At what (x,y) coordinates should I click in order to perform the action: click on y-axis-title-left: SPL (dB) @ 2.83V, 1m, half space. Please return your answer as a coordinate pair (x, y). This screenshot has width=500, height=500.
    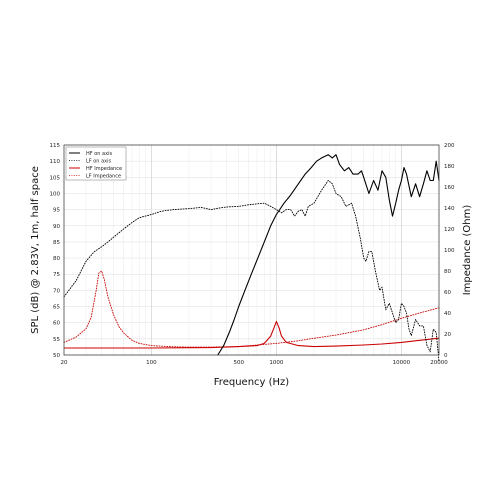
    Looking at the image, I should click on (35, 250).